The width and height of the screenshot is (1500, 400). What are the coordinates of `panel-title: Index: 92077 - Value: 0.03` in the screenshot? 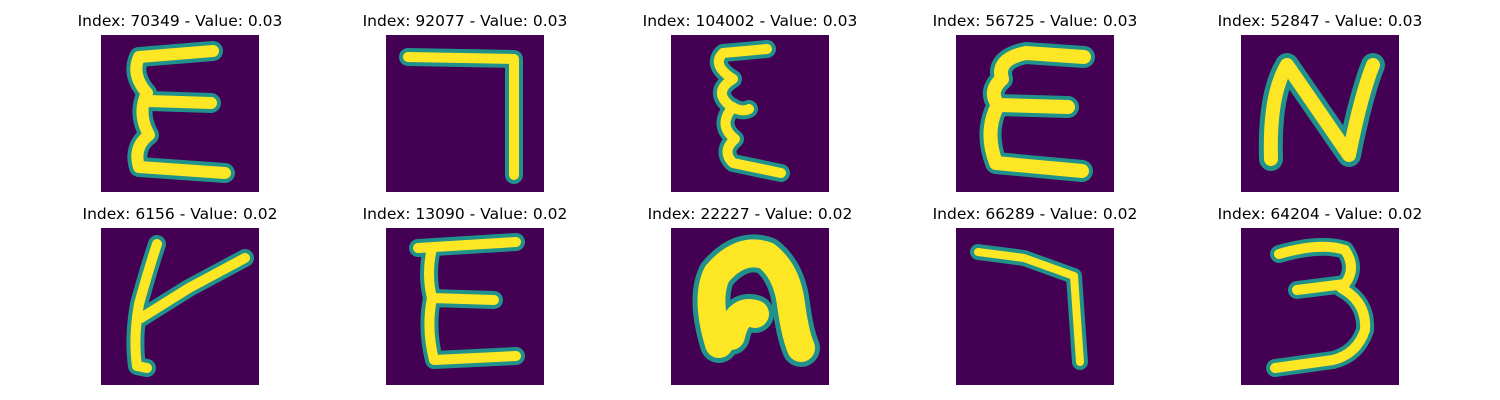 It's located at (465, 21).